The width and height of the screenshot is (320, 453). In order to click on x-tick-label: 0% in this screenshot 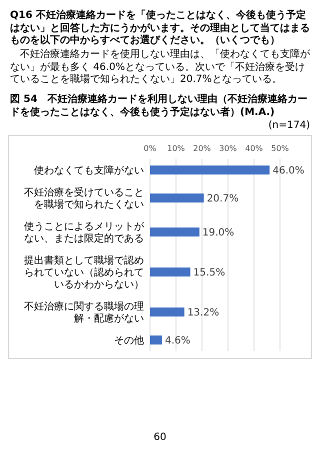, I will do `click(150, 148)`.